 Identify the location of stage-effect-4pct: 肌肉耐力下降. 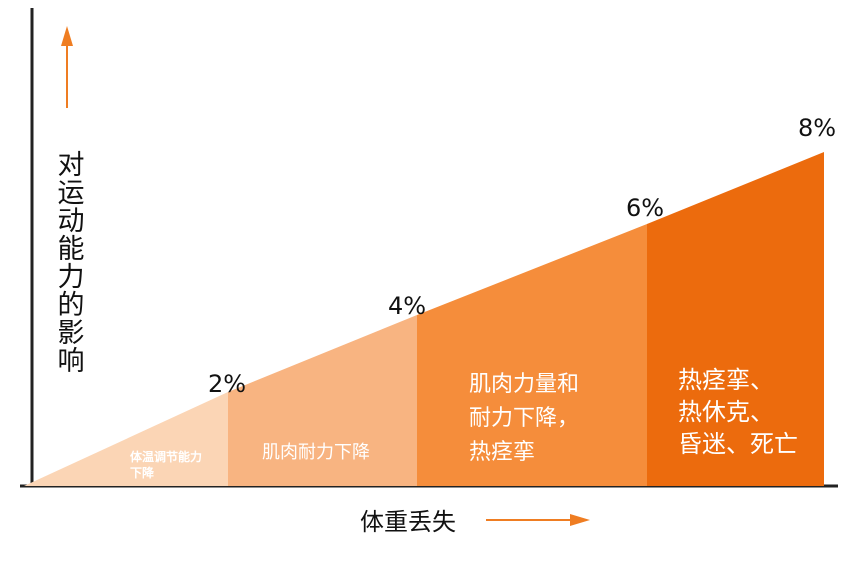
(316, 452).